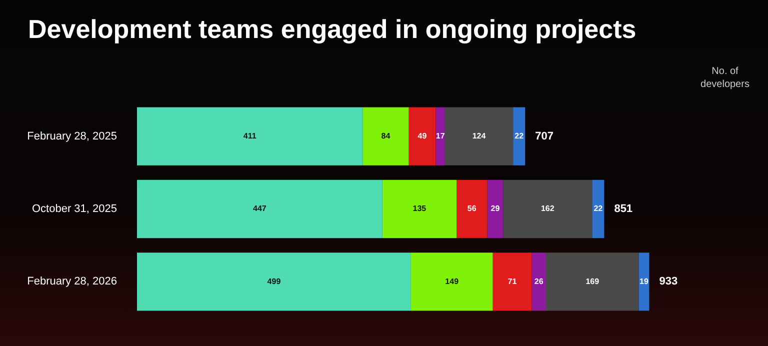 The width and height of the screenshot is (768, 346). Describe the element at coordinates (423, 136) in the screenshot. I see `data-label: 49` at that location.